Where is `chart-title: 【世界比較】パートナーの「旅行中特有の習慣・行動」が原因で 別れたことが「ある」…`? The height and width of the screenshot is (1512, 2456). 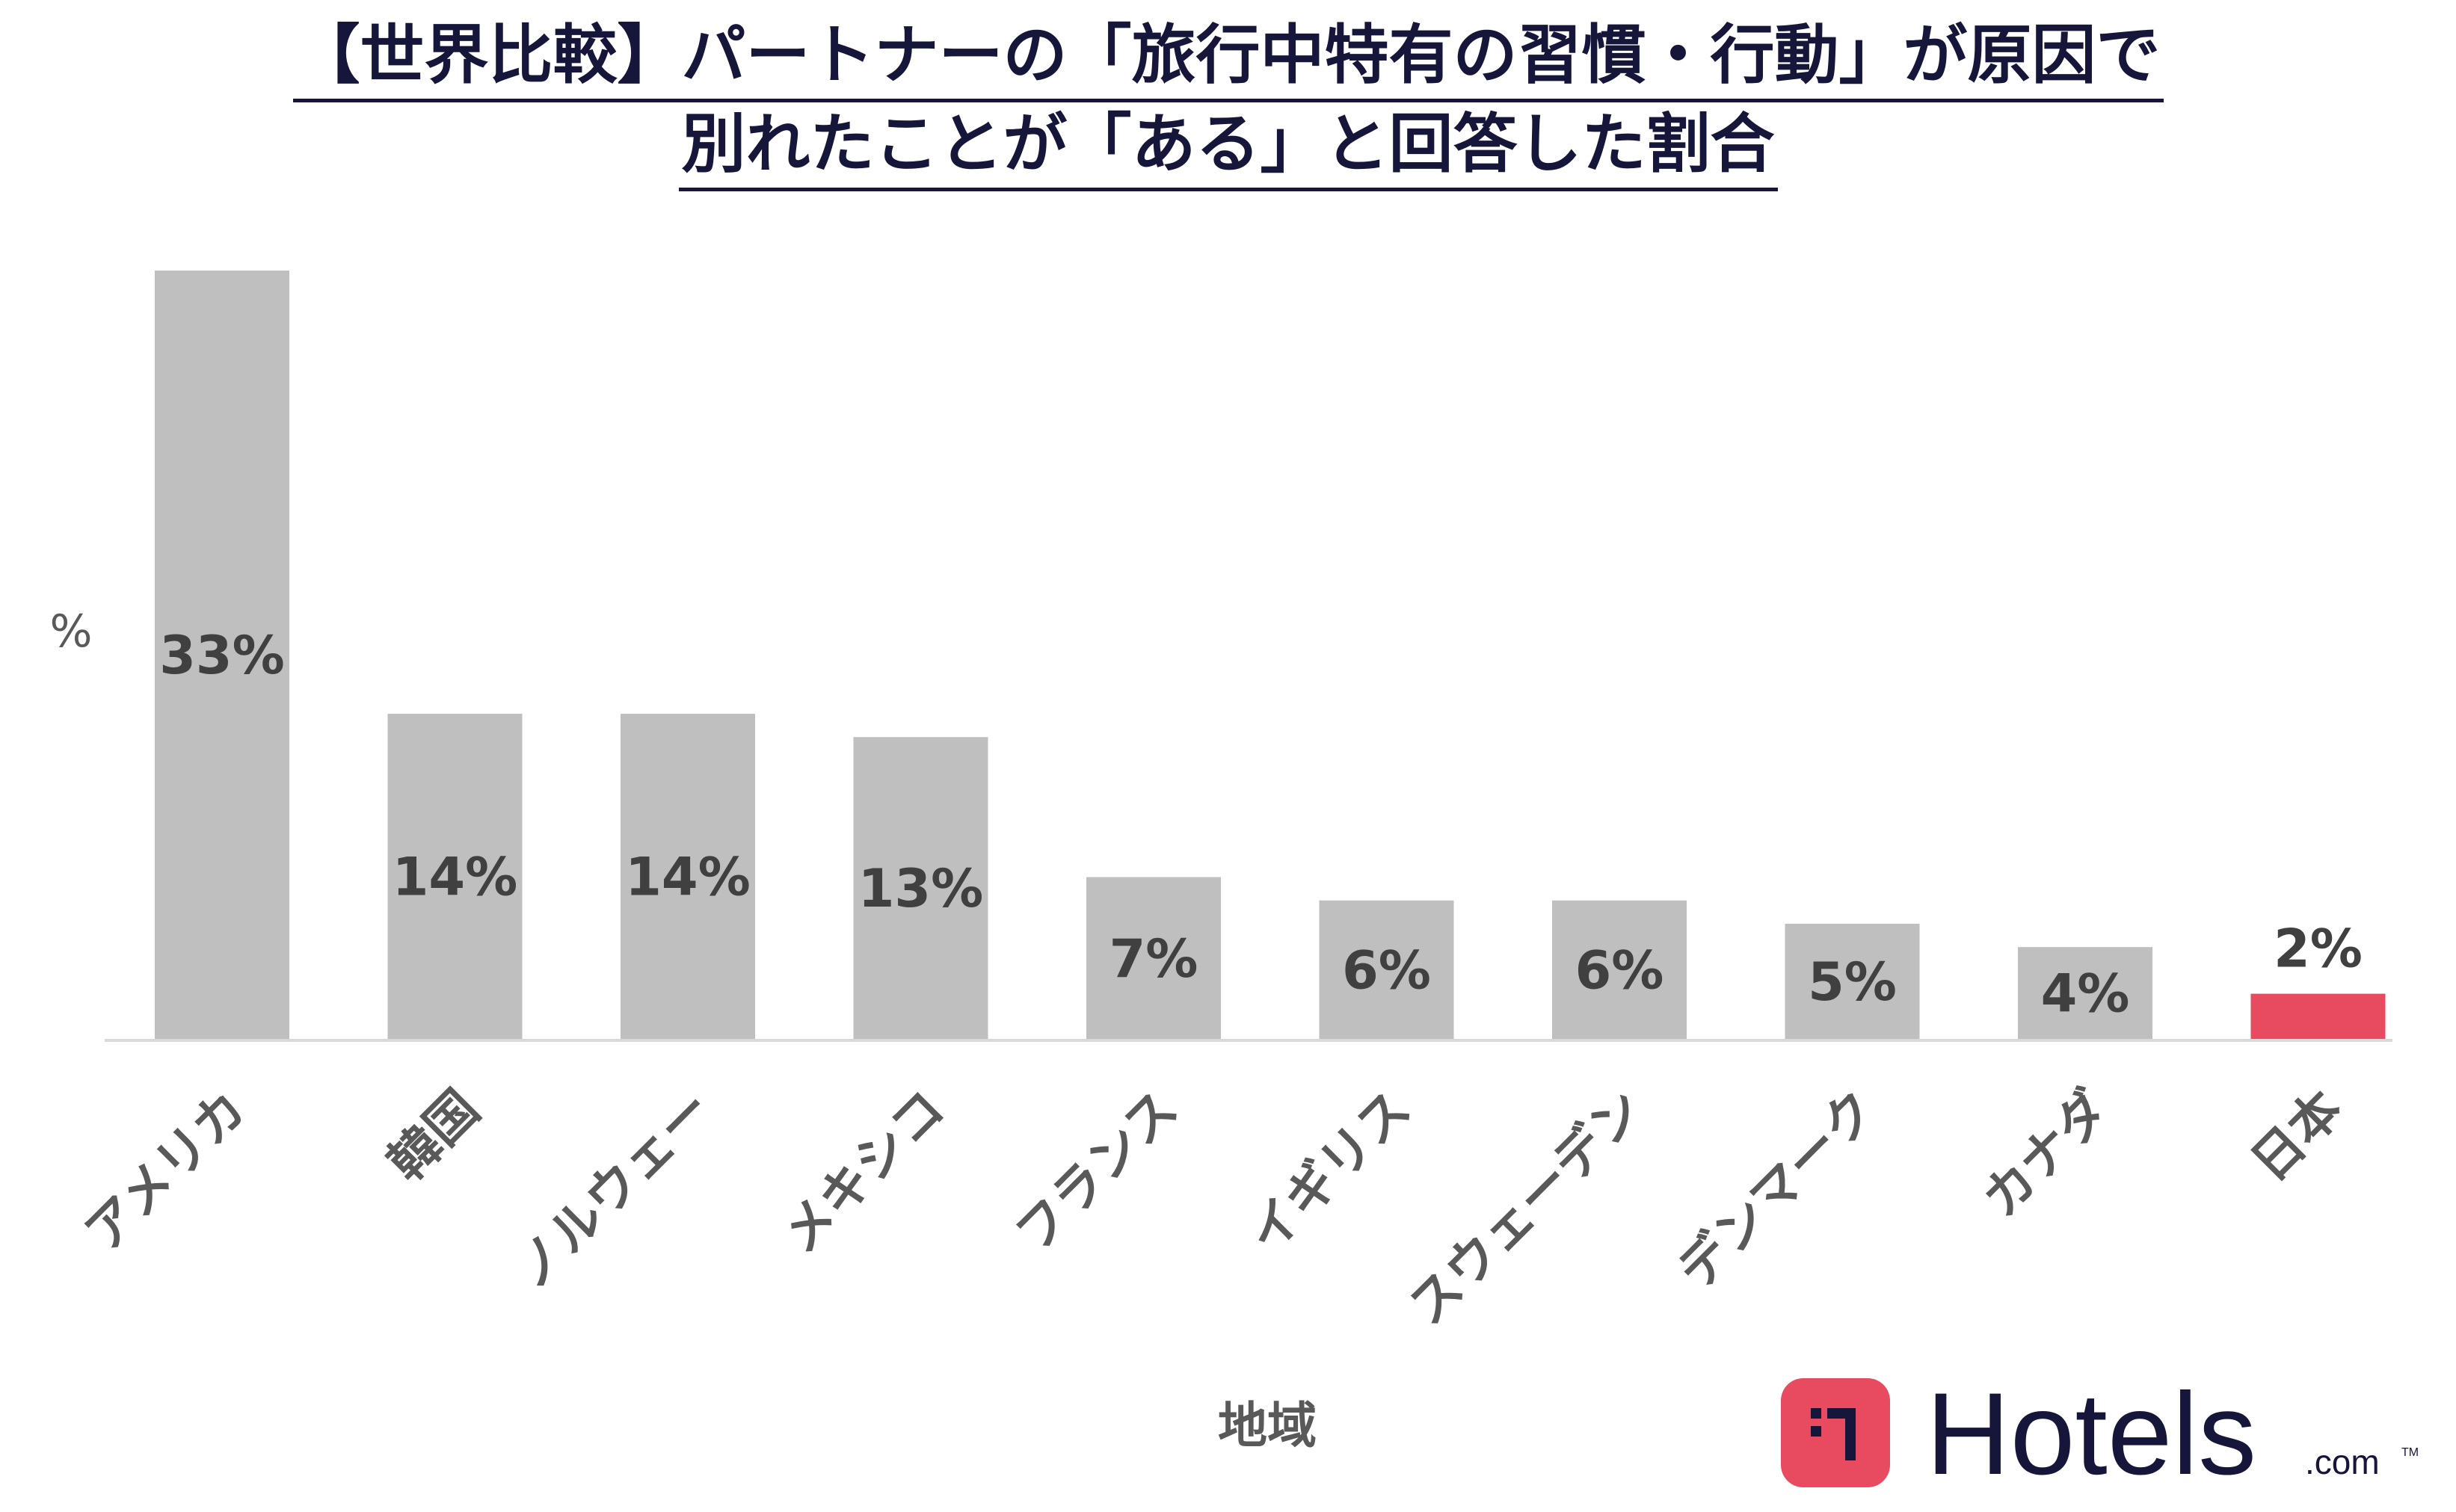
chart-title: 【世界比較】パートナーの「旅行中特有の習慣・行動」が原因で 別れたことが「ある」… is located at coordinates (1228, 102).